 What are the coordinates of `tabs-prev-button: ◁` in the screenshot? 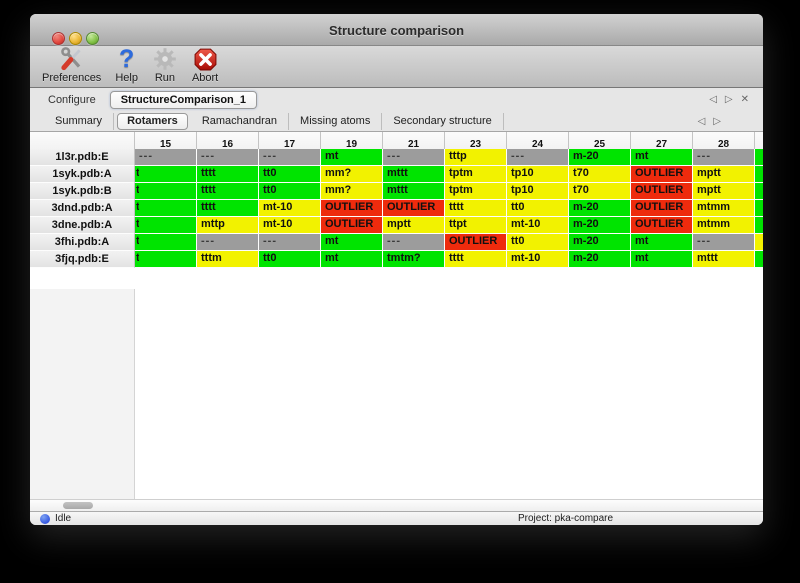 It's located at (701, 121).